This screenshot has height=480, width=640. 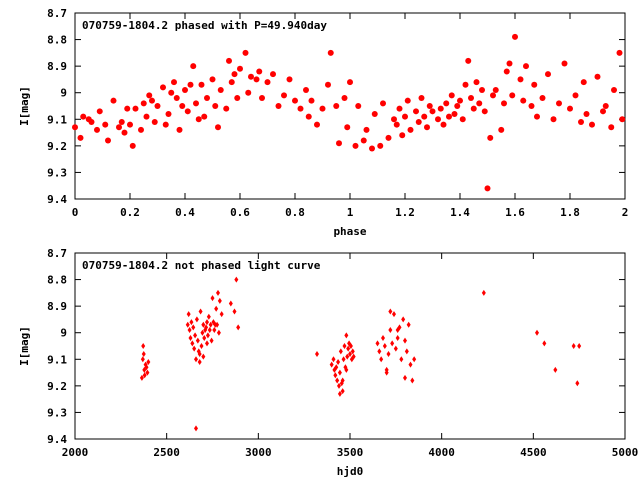 What do you see at coordinates (201, 265) in the screenshot?
I see `unphased-plot-title: 070759-1804.2 not phased light curve` at bounding box center [201, 265].